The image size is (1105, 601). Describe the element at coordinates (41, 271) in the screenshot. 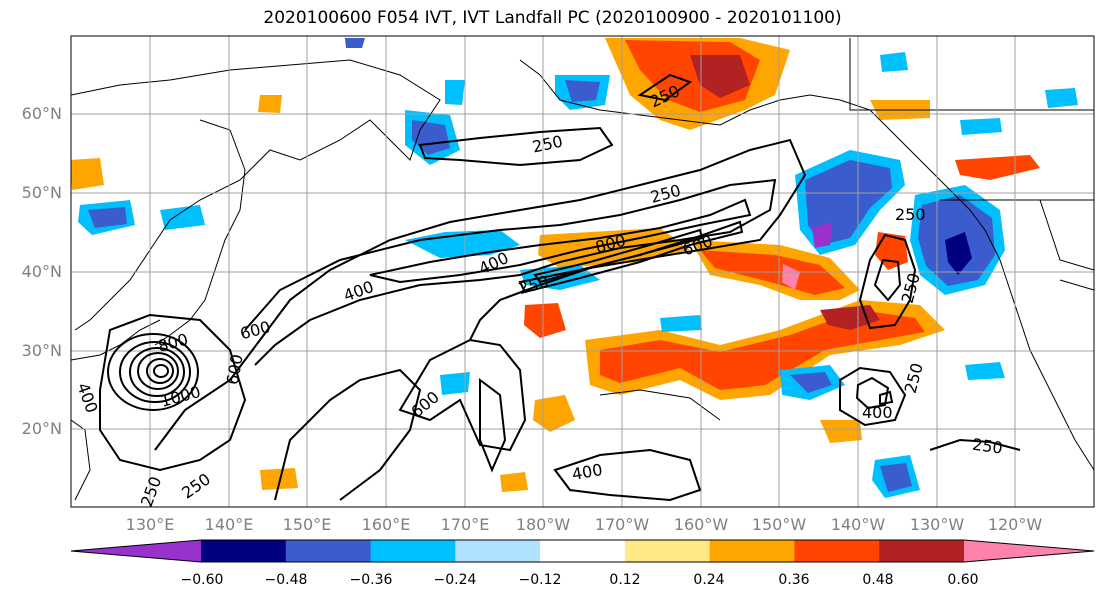

I see `lat-label: 40°N` at that location.